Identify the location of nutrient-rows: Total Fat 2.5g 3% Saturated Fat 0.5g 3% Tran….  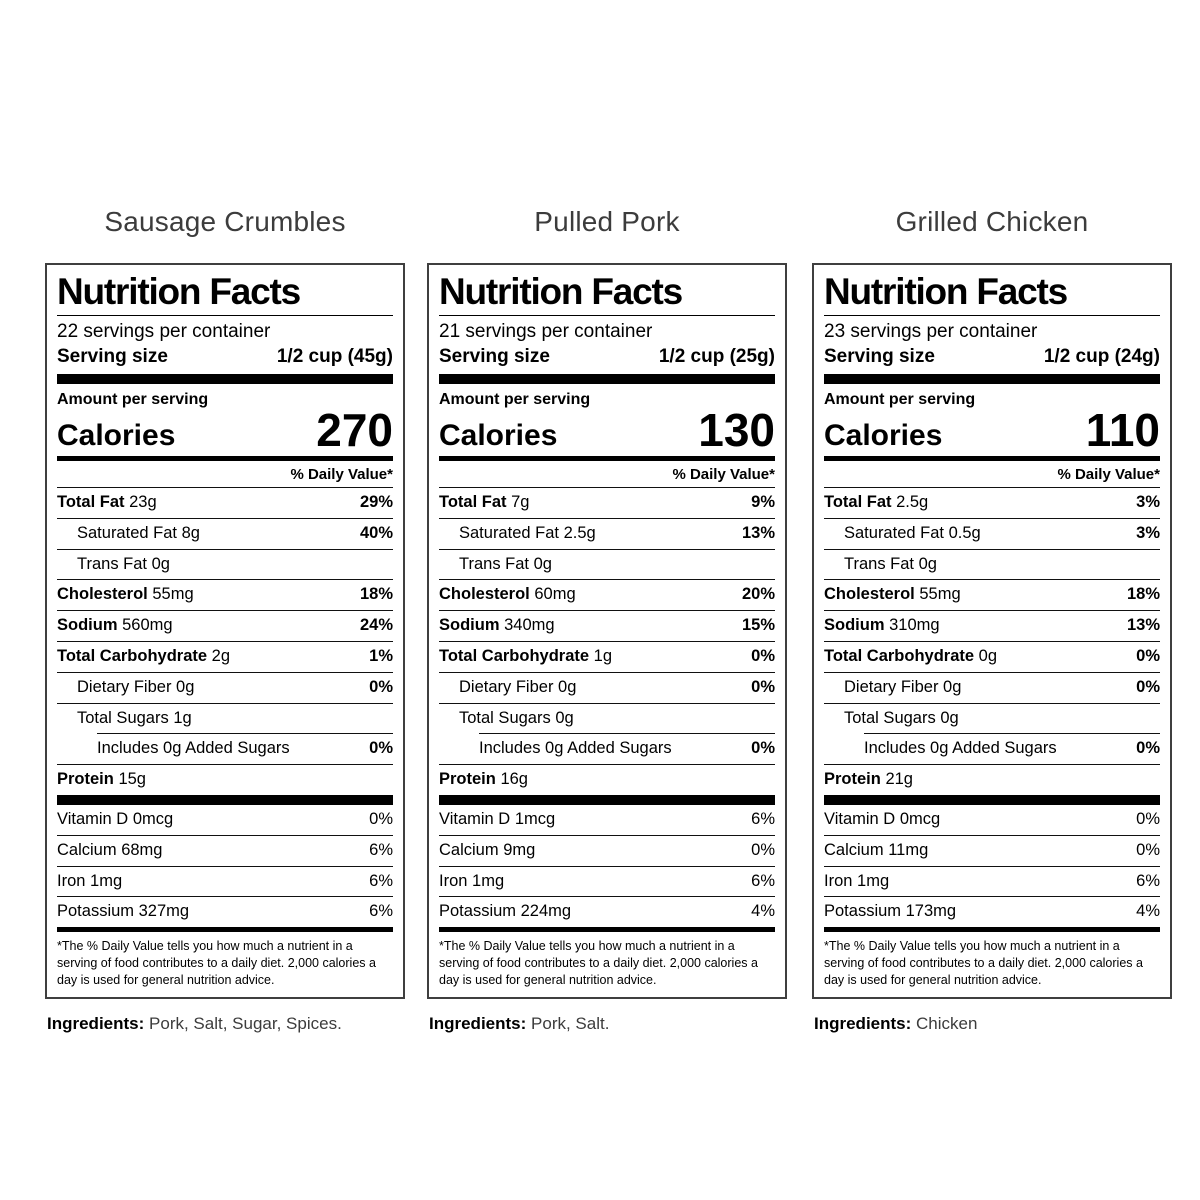
(992, 641).